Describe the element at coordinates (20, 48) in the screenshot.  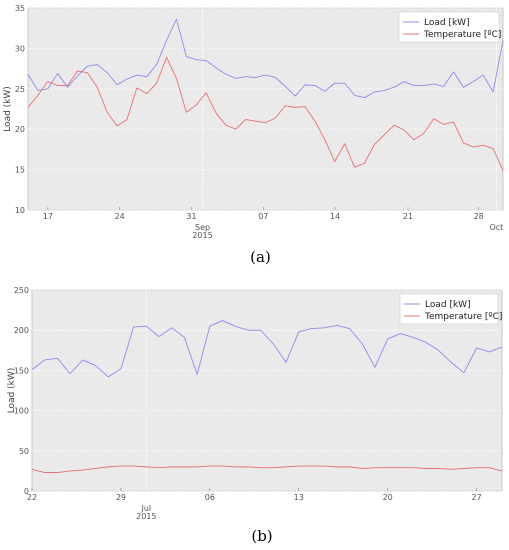
I see `y-tick-label: 30` at that location.